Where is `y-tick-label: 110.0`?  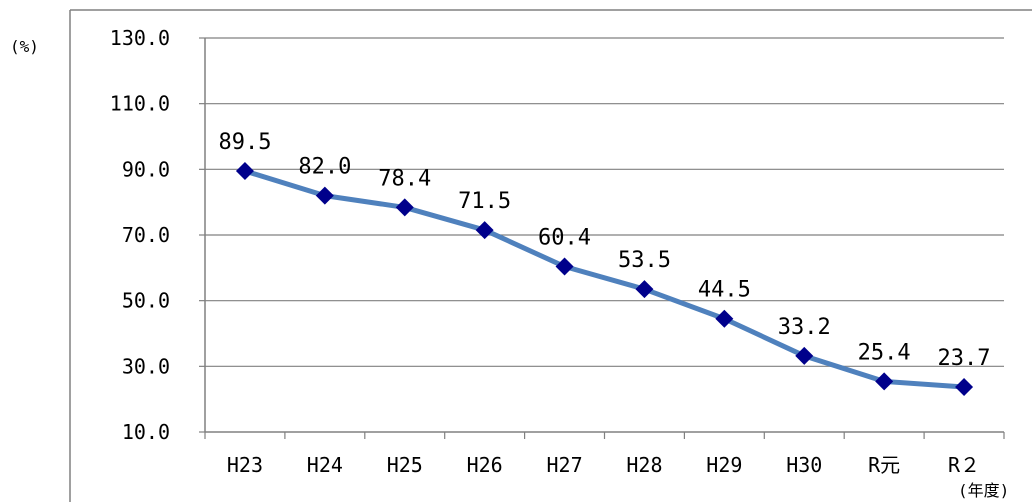 y-tick-label: 110.0 is located at coordinates (140, 104).